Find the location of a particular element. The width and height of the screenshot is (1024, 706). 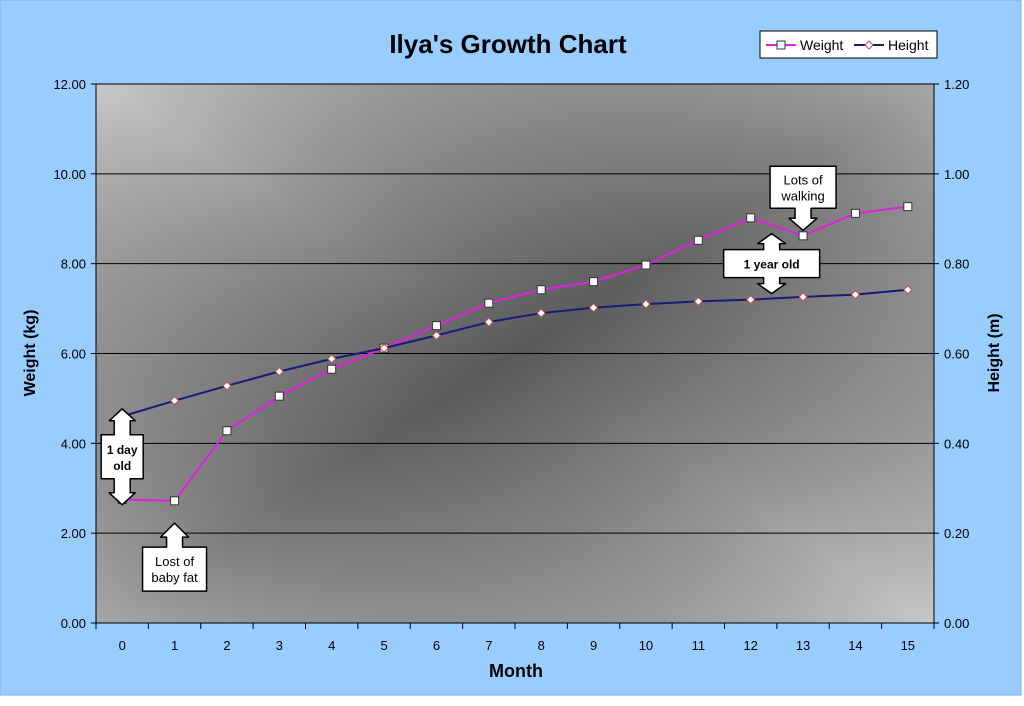

y-left-tick-label: 0.00 is located at coordinates (73, 623).